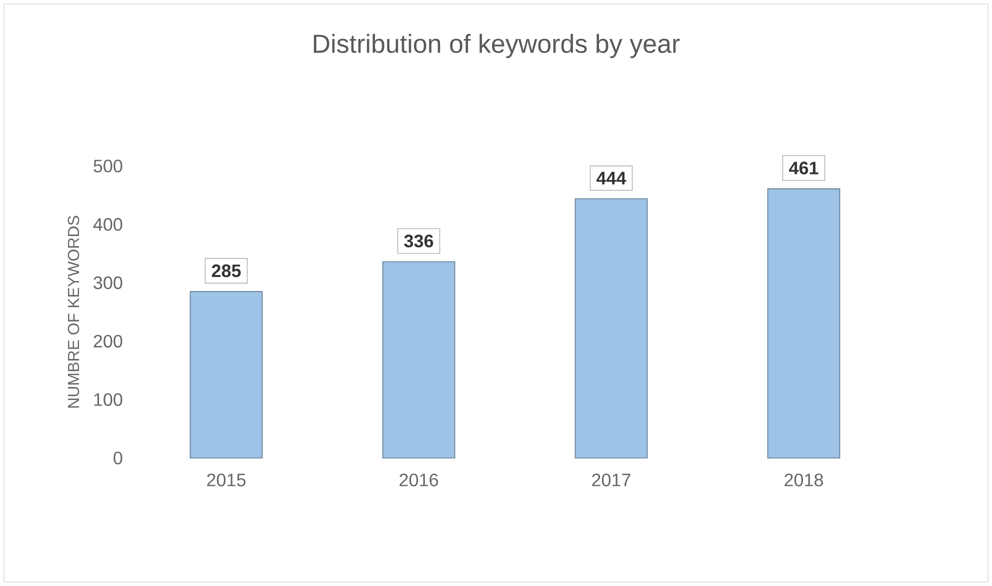 The image size is (992, 586). Describe the element at coordinates (108, 399) in the screenshot. I see `y-tick-label: 100` at that location.